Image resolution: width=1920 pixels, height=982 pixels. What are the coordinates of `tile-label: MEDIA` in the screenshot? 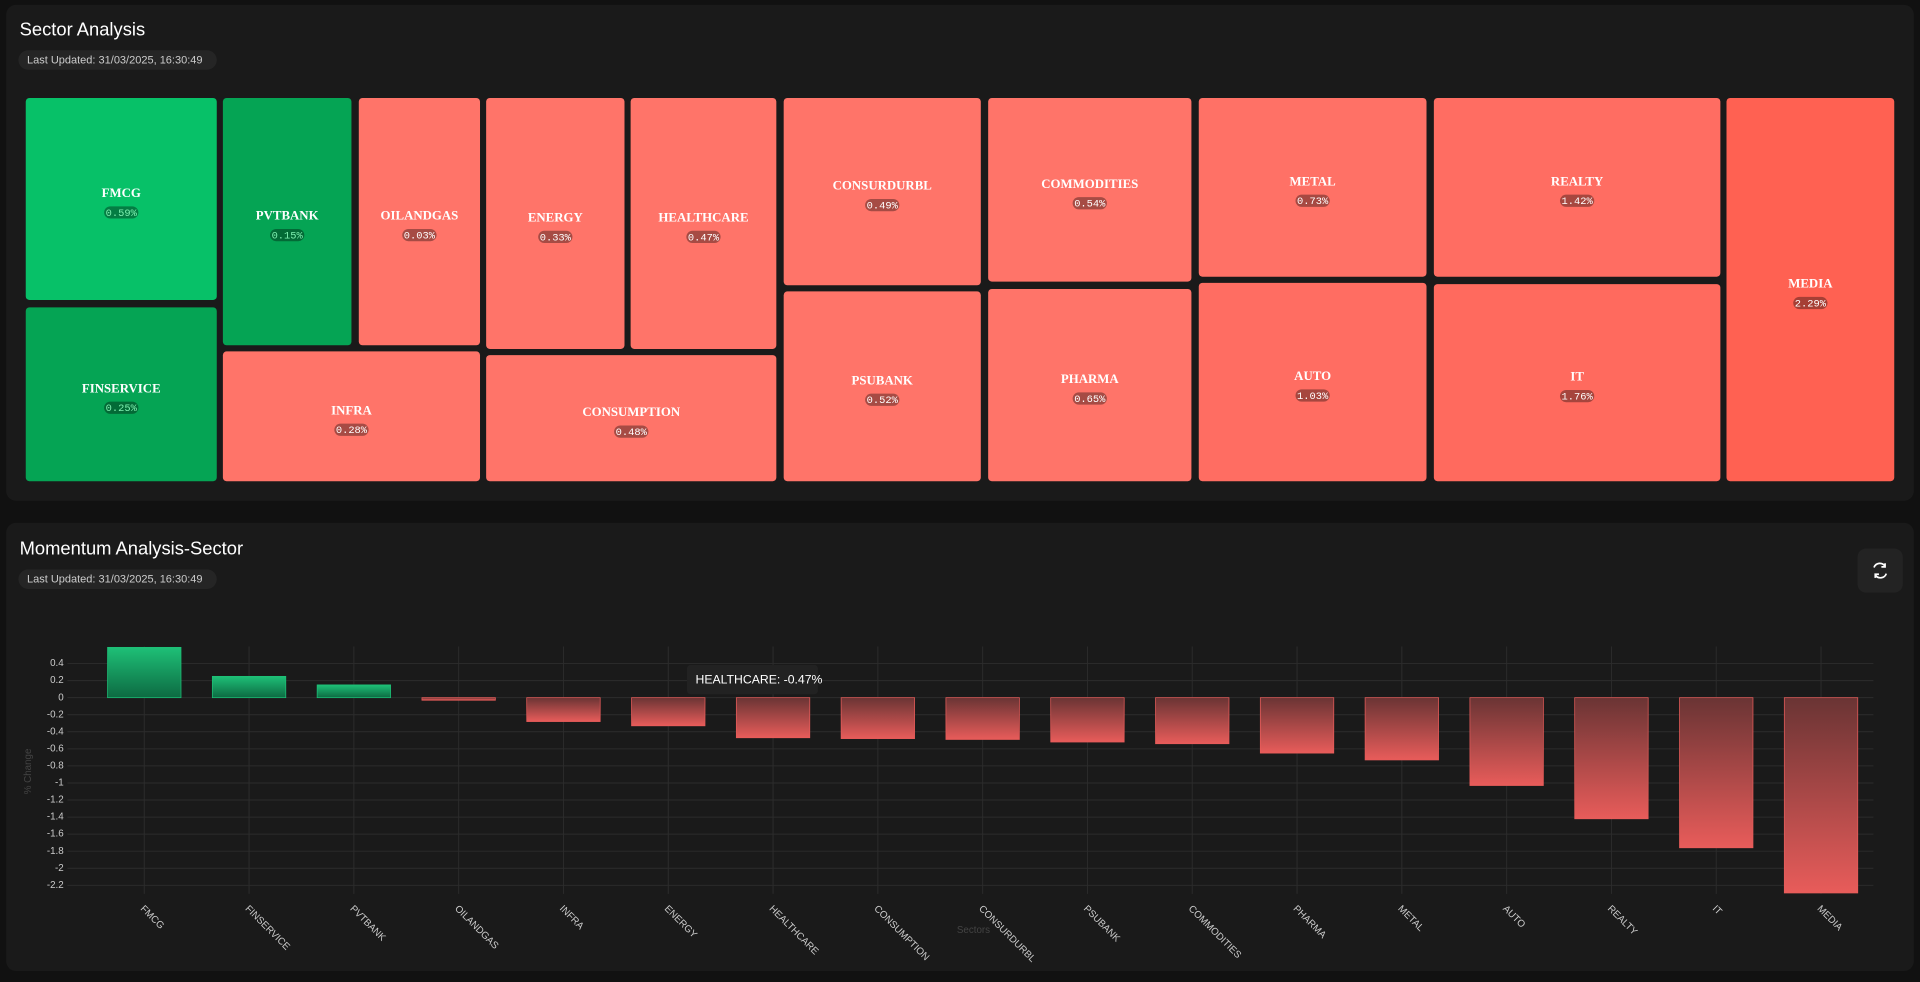 It's located at (1810, 284).